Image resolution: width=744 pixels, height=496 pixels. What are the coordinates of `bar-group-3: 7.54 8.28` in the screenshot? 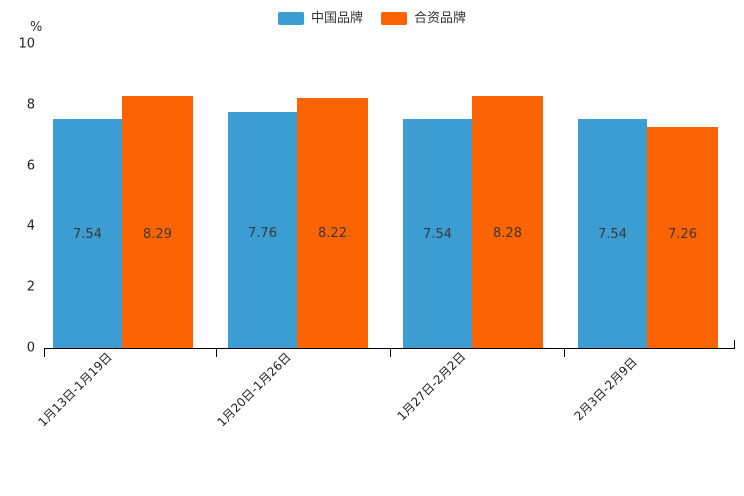 It's located at (477, 196).